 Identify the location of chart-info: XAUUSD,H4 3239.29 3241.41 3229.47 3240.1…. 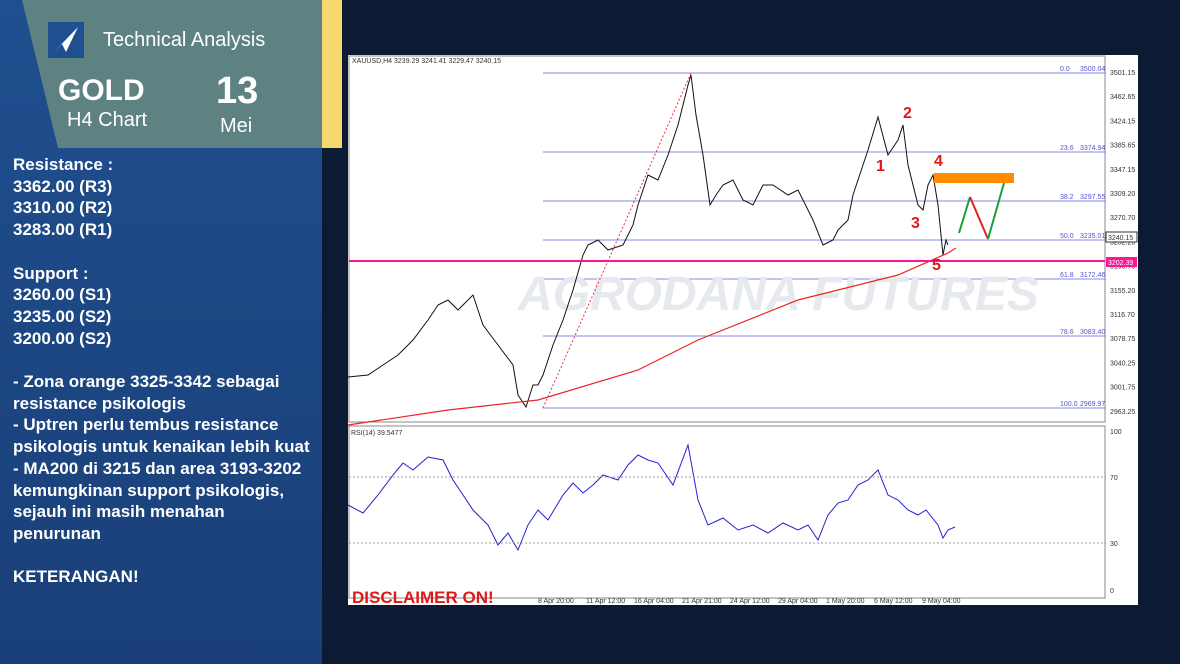
(426, 61).